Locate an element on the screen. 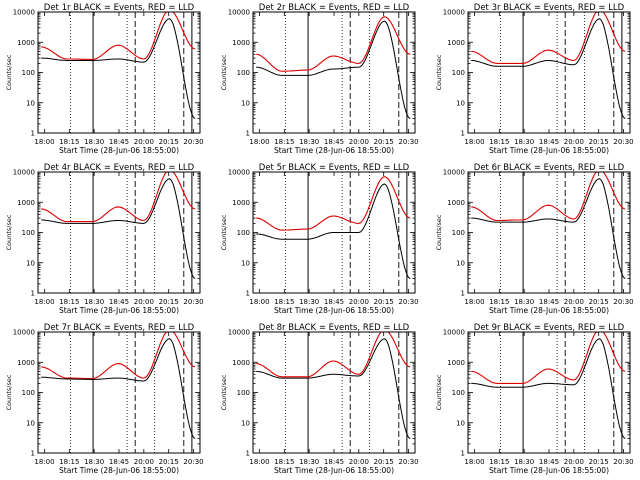  panel-title: Det 4r BLACK = Events, RED = LLD is located at coordinates (119, 168).